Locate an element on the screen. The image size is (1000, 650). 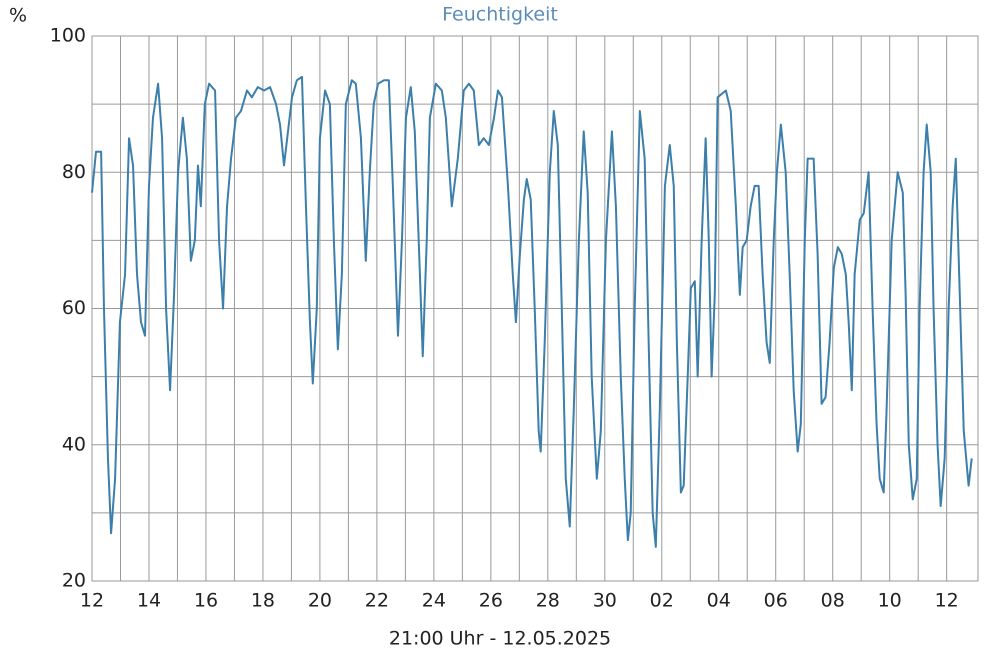
x-tick-label: 10 is located at coordinates (890, 601).